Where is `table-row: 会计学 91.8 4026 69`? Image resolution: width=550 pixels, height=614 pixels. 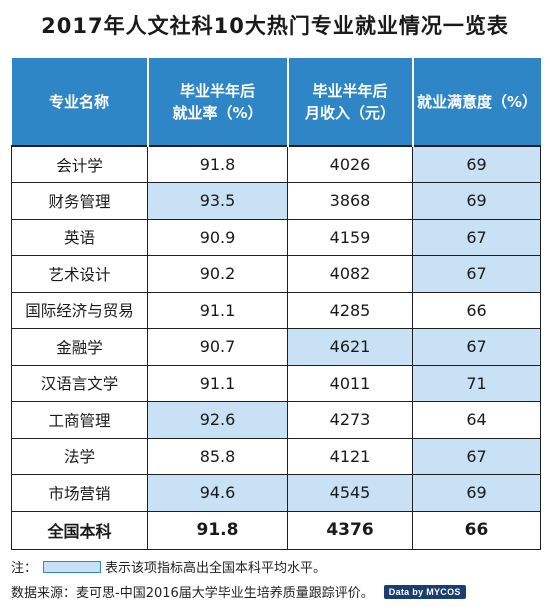 table-row: 会计学 91.8 4026 69 is located at coordinates (276, 164).